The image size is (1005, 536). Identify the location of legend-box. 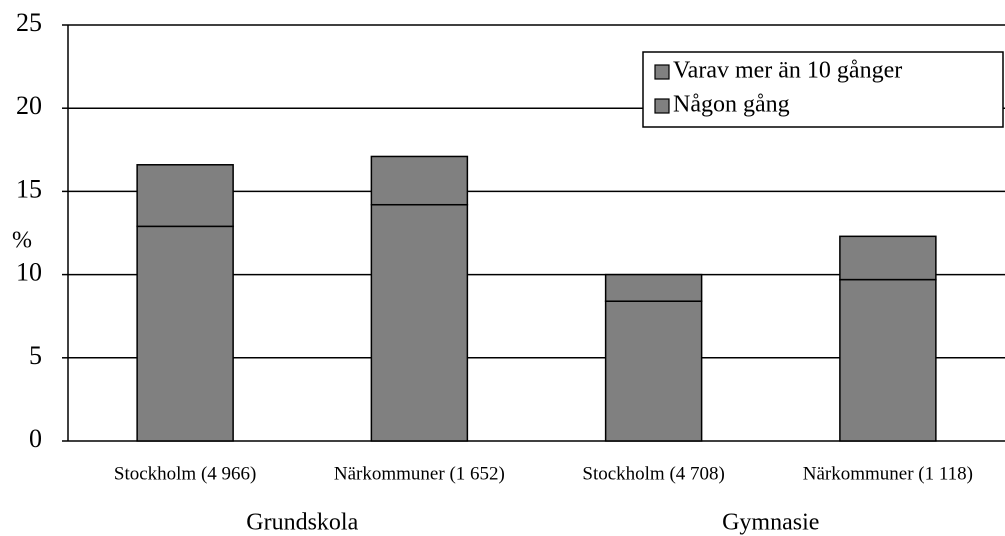
(823, 89).